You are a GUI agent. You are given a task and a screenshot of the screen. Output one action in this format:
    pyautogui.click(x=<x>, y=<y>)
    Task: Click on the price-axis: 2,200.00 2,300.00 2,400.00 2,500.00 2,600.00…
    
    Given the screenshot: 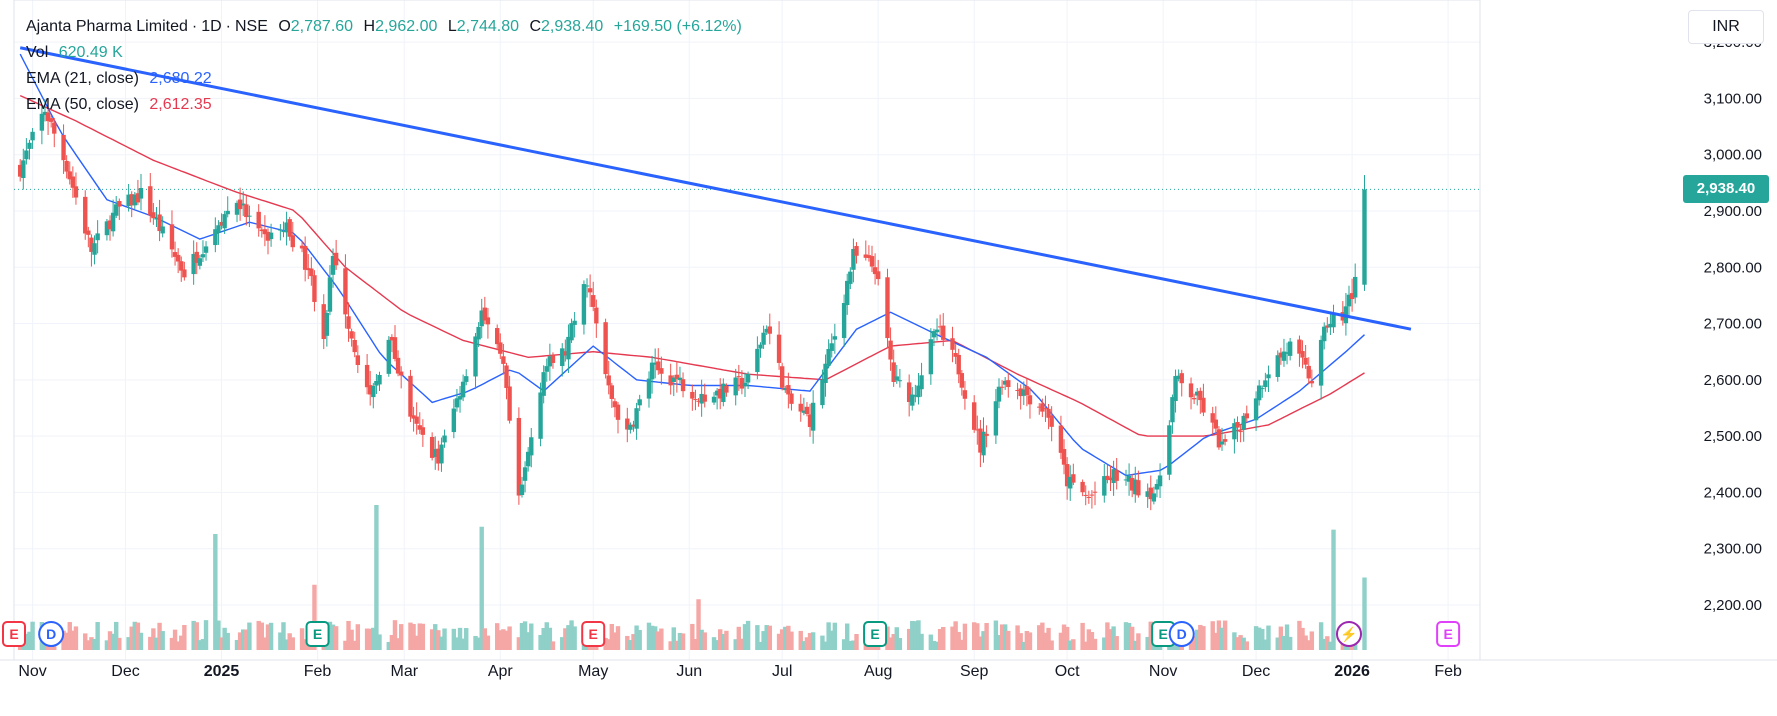 What is the action you would take?
    pyautogui.click(x=1733, y=324)
    